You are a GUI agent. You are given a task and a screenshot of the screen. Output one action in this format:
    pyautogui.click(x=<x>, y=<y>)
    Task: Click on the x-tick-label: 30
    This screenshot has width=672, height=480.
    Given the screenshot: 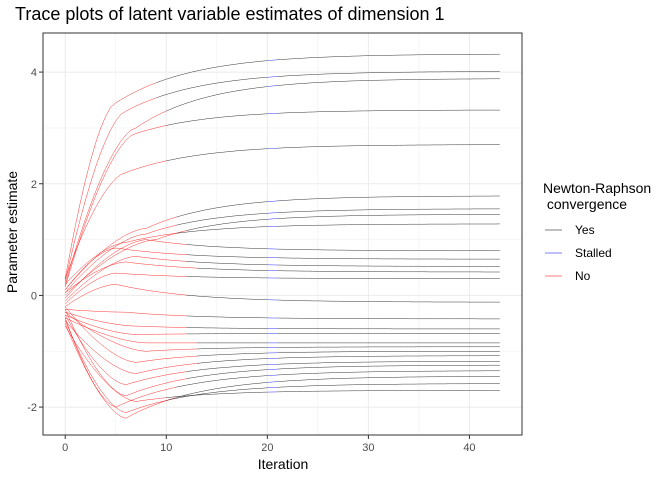 What is the action you would take?
    pyautogui.click(x=368, y=448)
    